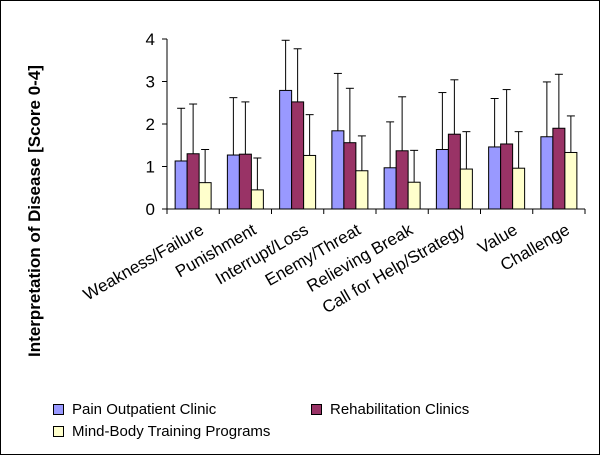 The width and height of the screenshot is (600, 455). Describe the element at coordinates (171, 431) in the screenshot. I see `legend-label: Mind-Body Training Programs` at that location.